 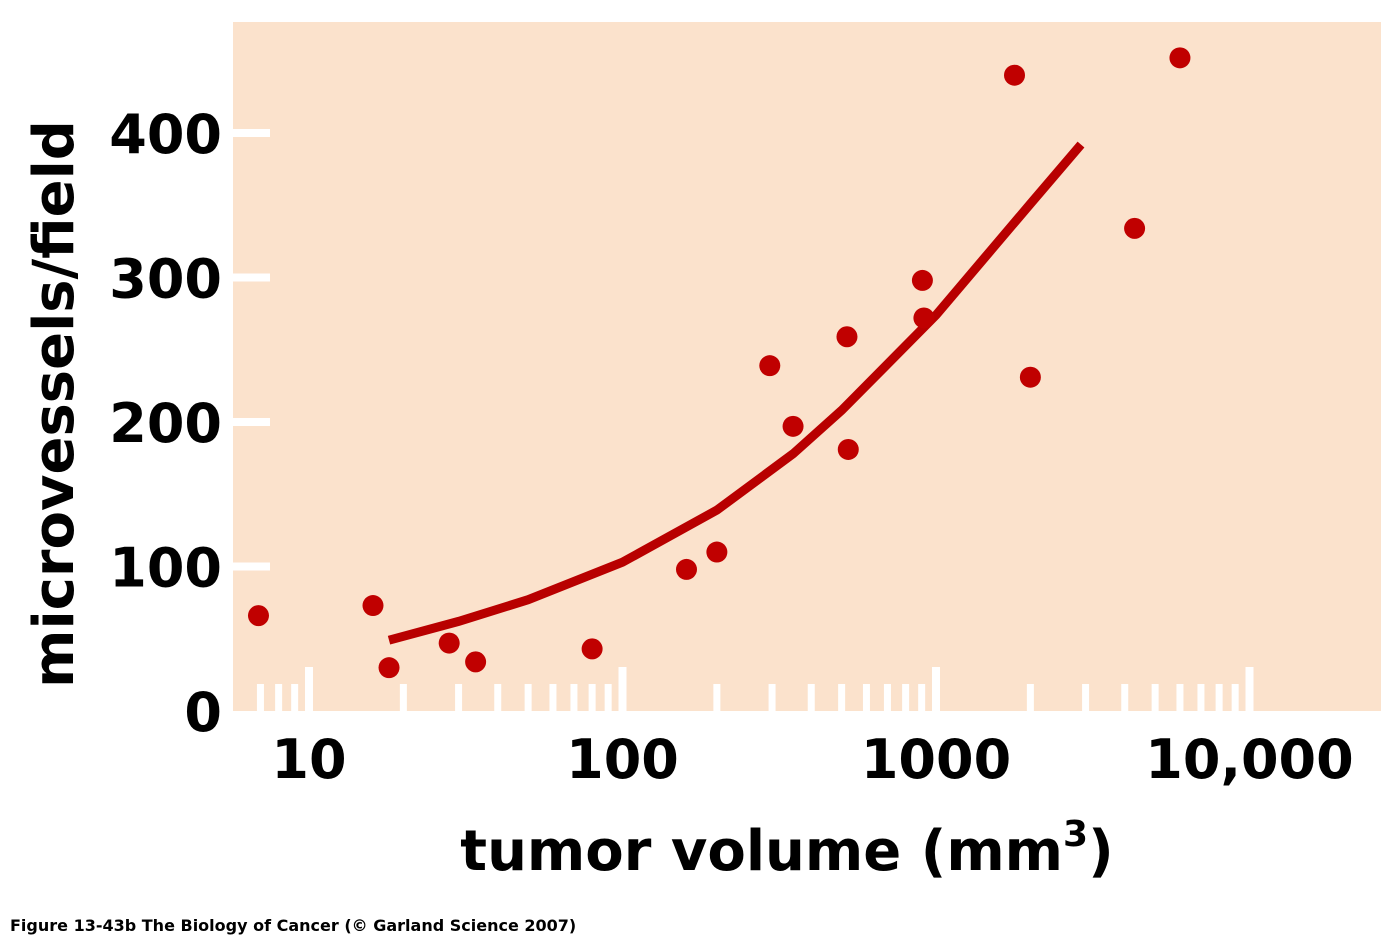 What do you see at coordinates (165, 134) in the screenshot?
I see `y-tick-label: 400` at bounding box center [165, 134].